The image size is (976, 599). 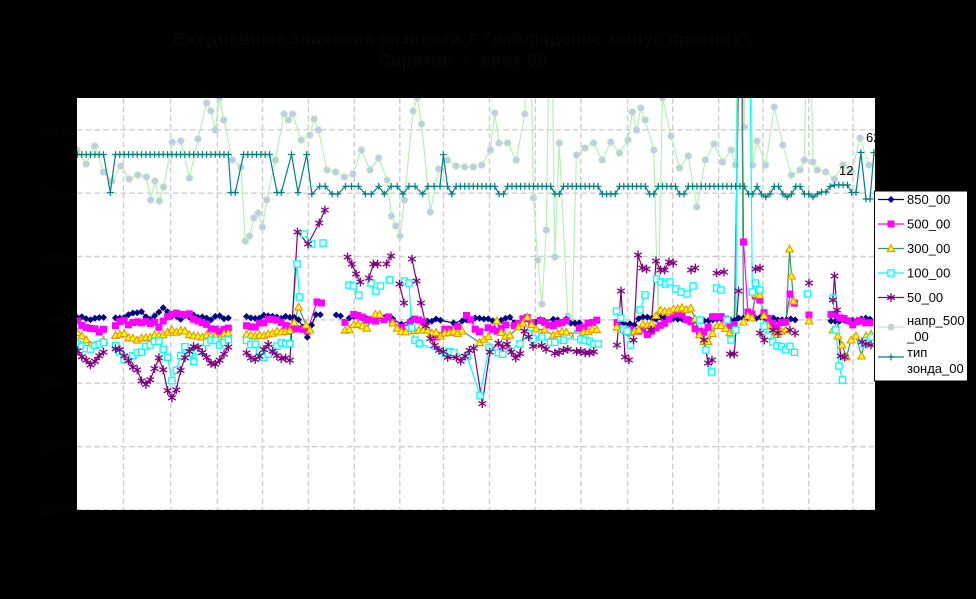 What do you see at coordinates (917, 336) in the screenshot?
I see `svg-text: _00` at bounding box center [917, 336].